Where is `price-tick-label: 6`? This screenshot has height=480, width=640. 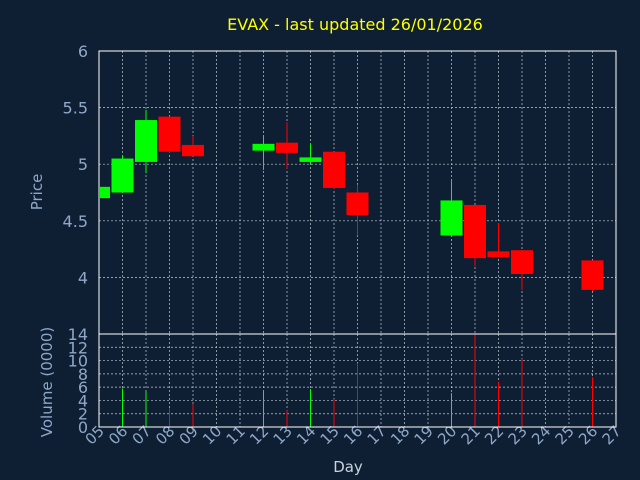
price-tick-label: 6 is located at coordinates (83, 51).